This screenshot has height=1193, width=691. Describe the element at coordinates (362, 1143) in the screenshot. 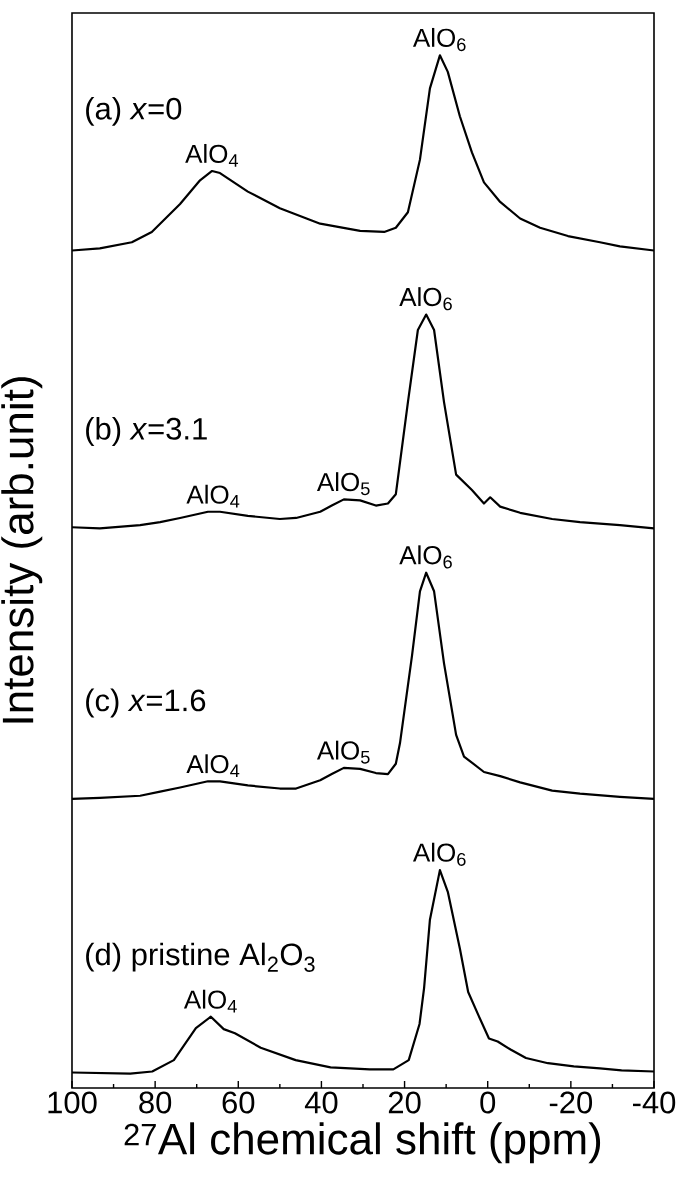

I see `x-axis-title: $^{27}$Al chemical shift (ppm)` at that location.